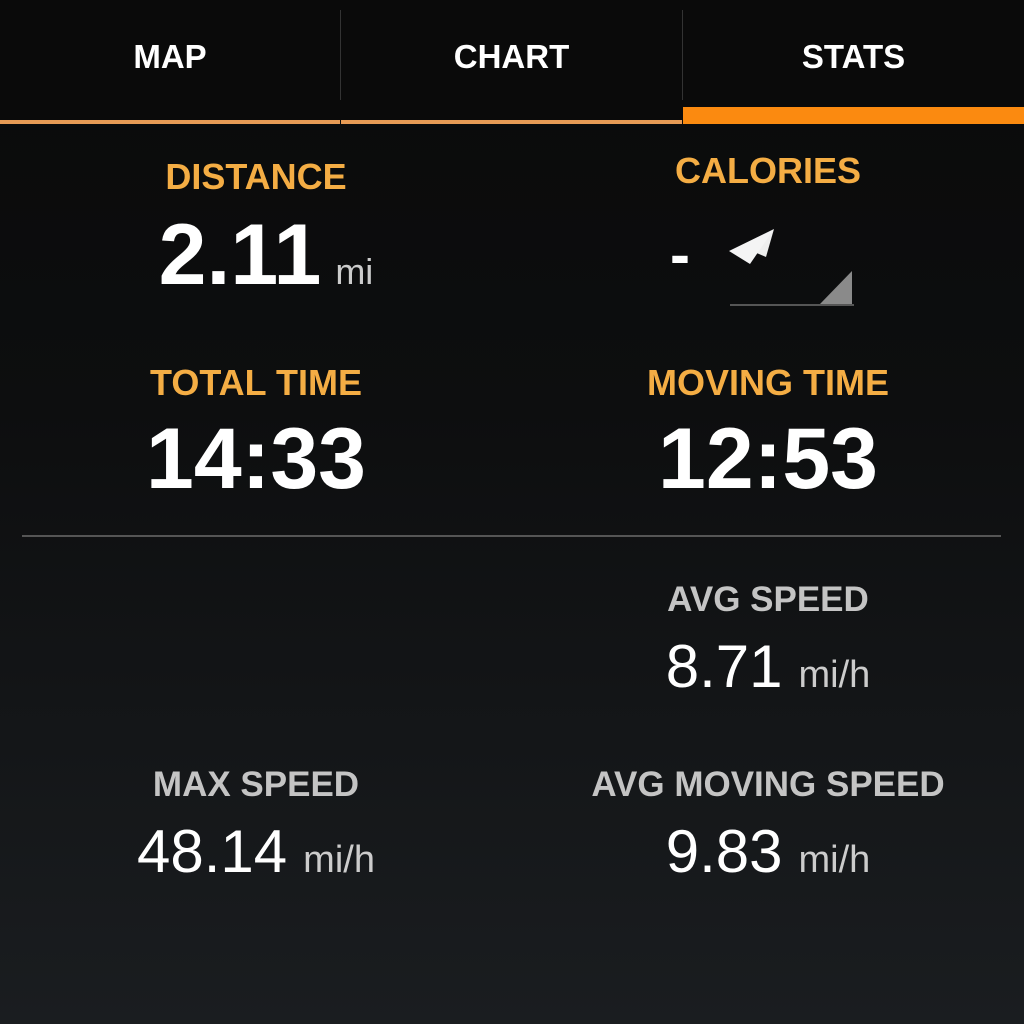  I want to click on tab-label: STATS, so click(853, 56).